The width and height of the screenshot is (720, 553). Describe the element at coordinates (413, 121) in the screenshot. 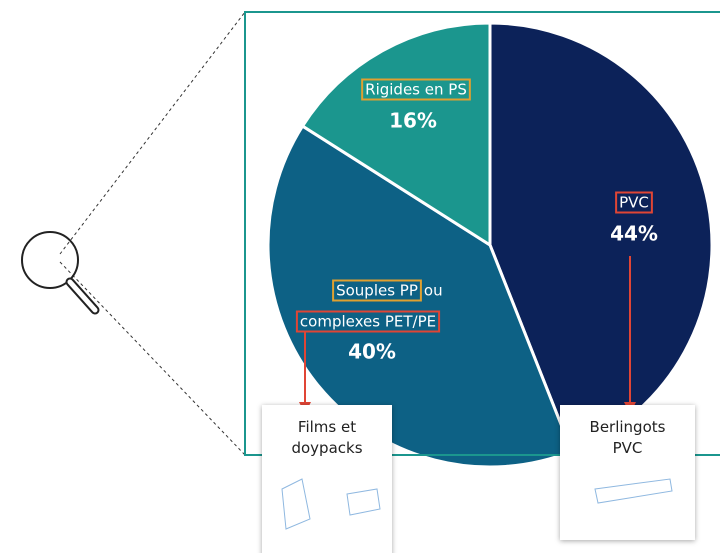

I see `value-label: 16%` at that location.